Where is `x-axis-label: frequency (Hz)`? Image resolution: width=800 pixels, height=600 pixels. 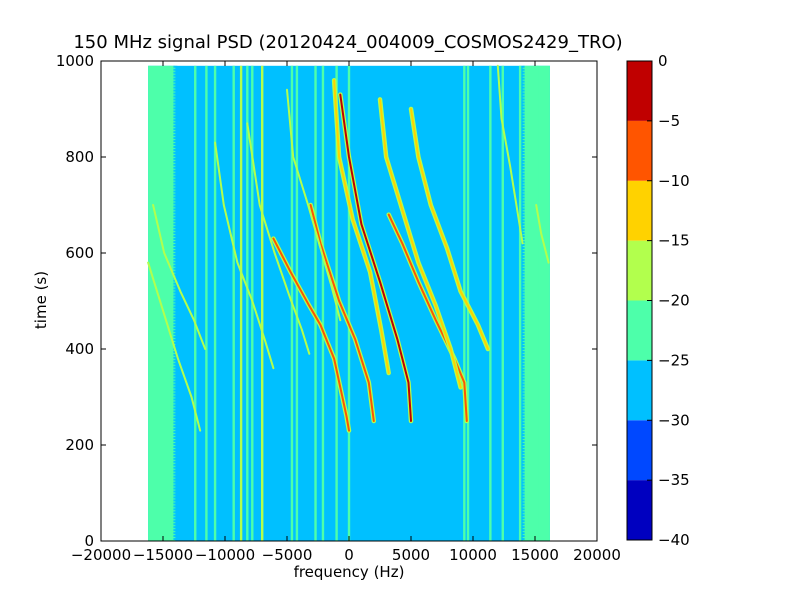 x-axis-label: frequency (Hz) is located at coordinates (349, 572).